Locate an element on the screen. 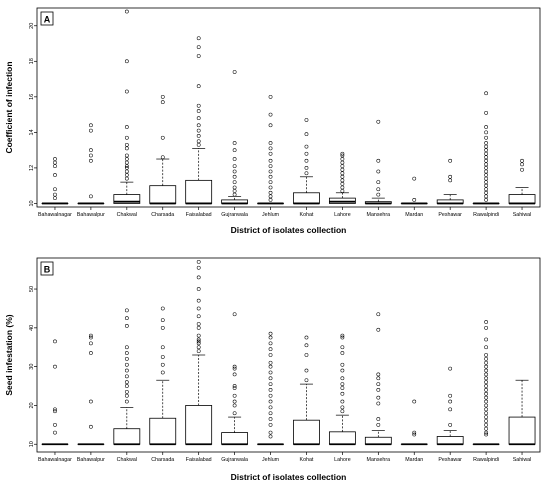 Image resolution: width=550 pixels, height=495 pixels. y-tick-label: 20 is located at coordinates (32, 26).